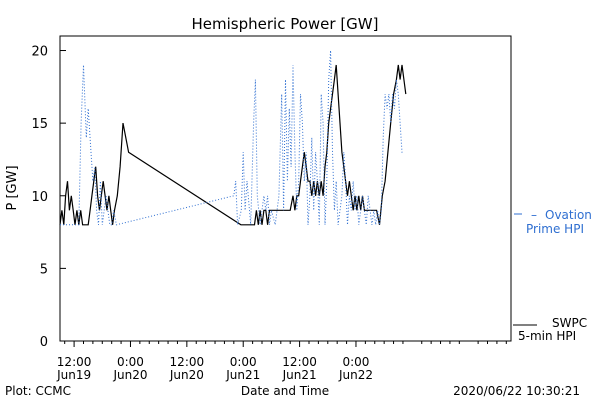 Image resolution: width=600 pixels, height=400 pixels. I want to click on x-tick-date-label: Jun19, so click(73, 375).